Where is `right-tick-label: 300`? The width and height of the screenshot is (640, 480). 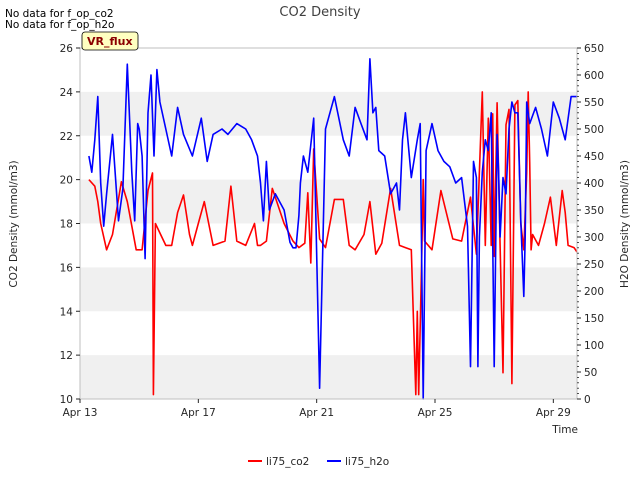 right-tick-label: 300 is located at coordinates (594, 238).